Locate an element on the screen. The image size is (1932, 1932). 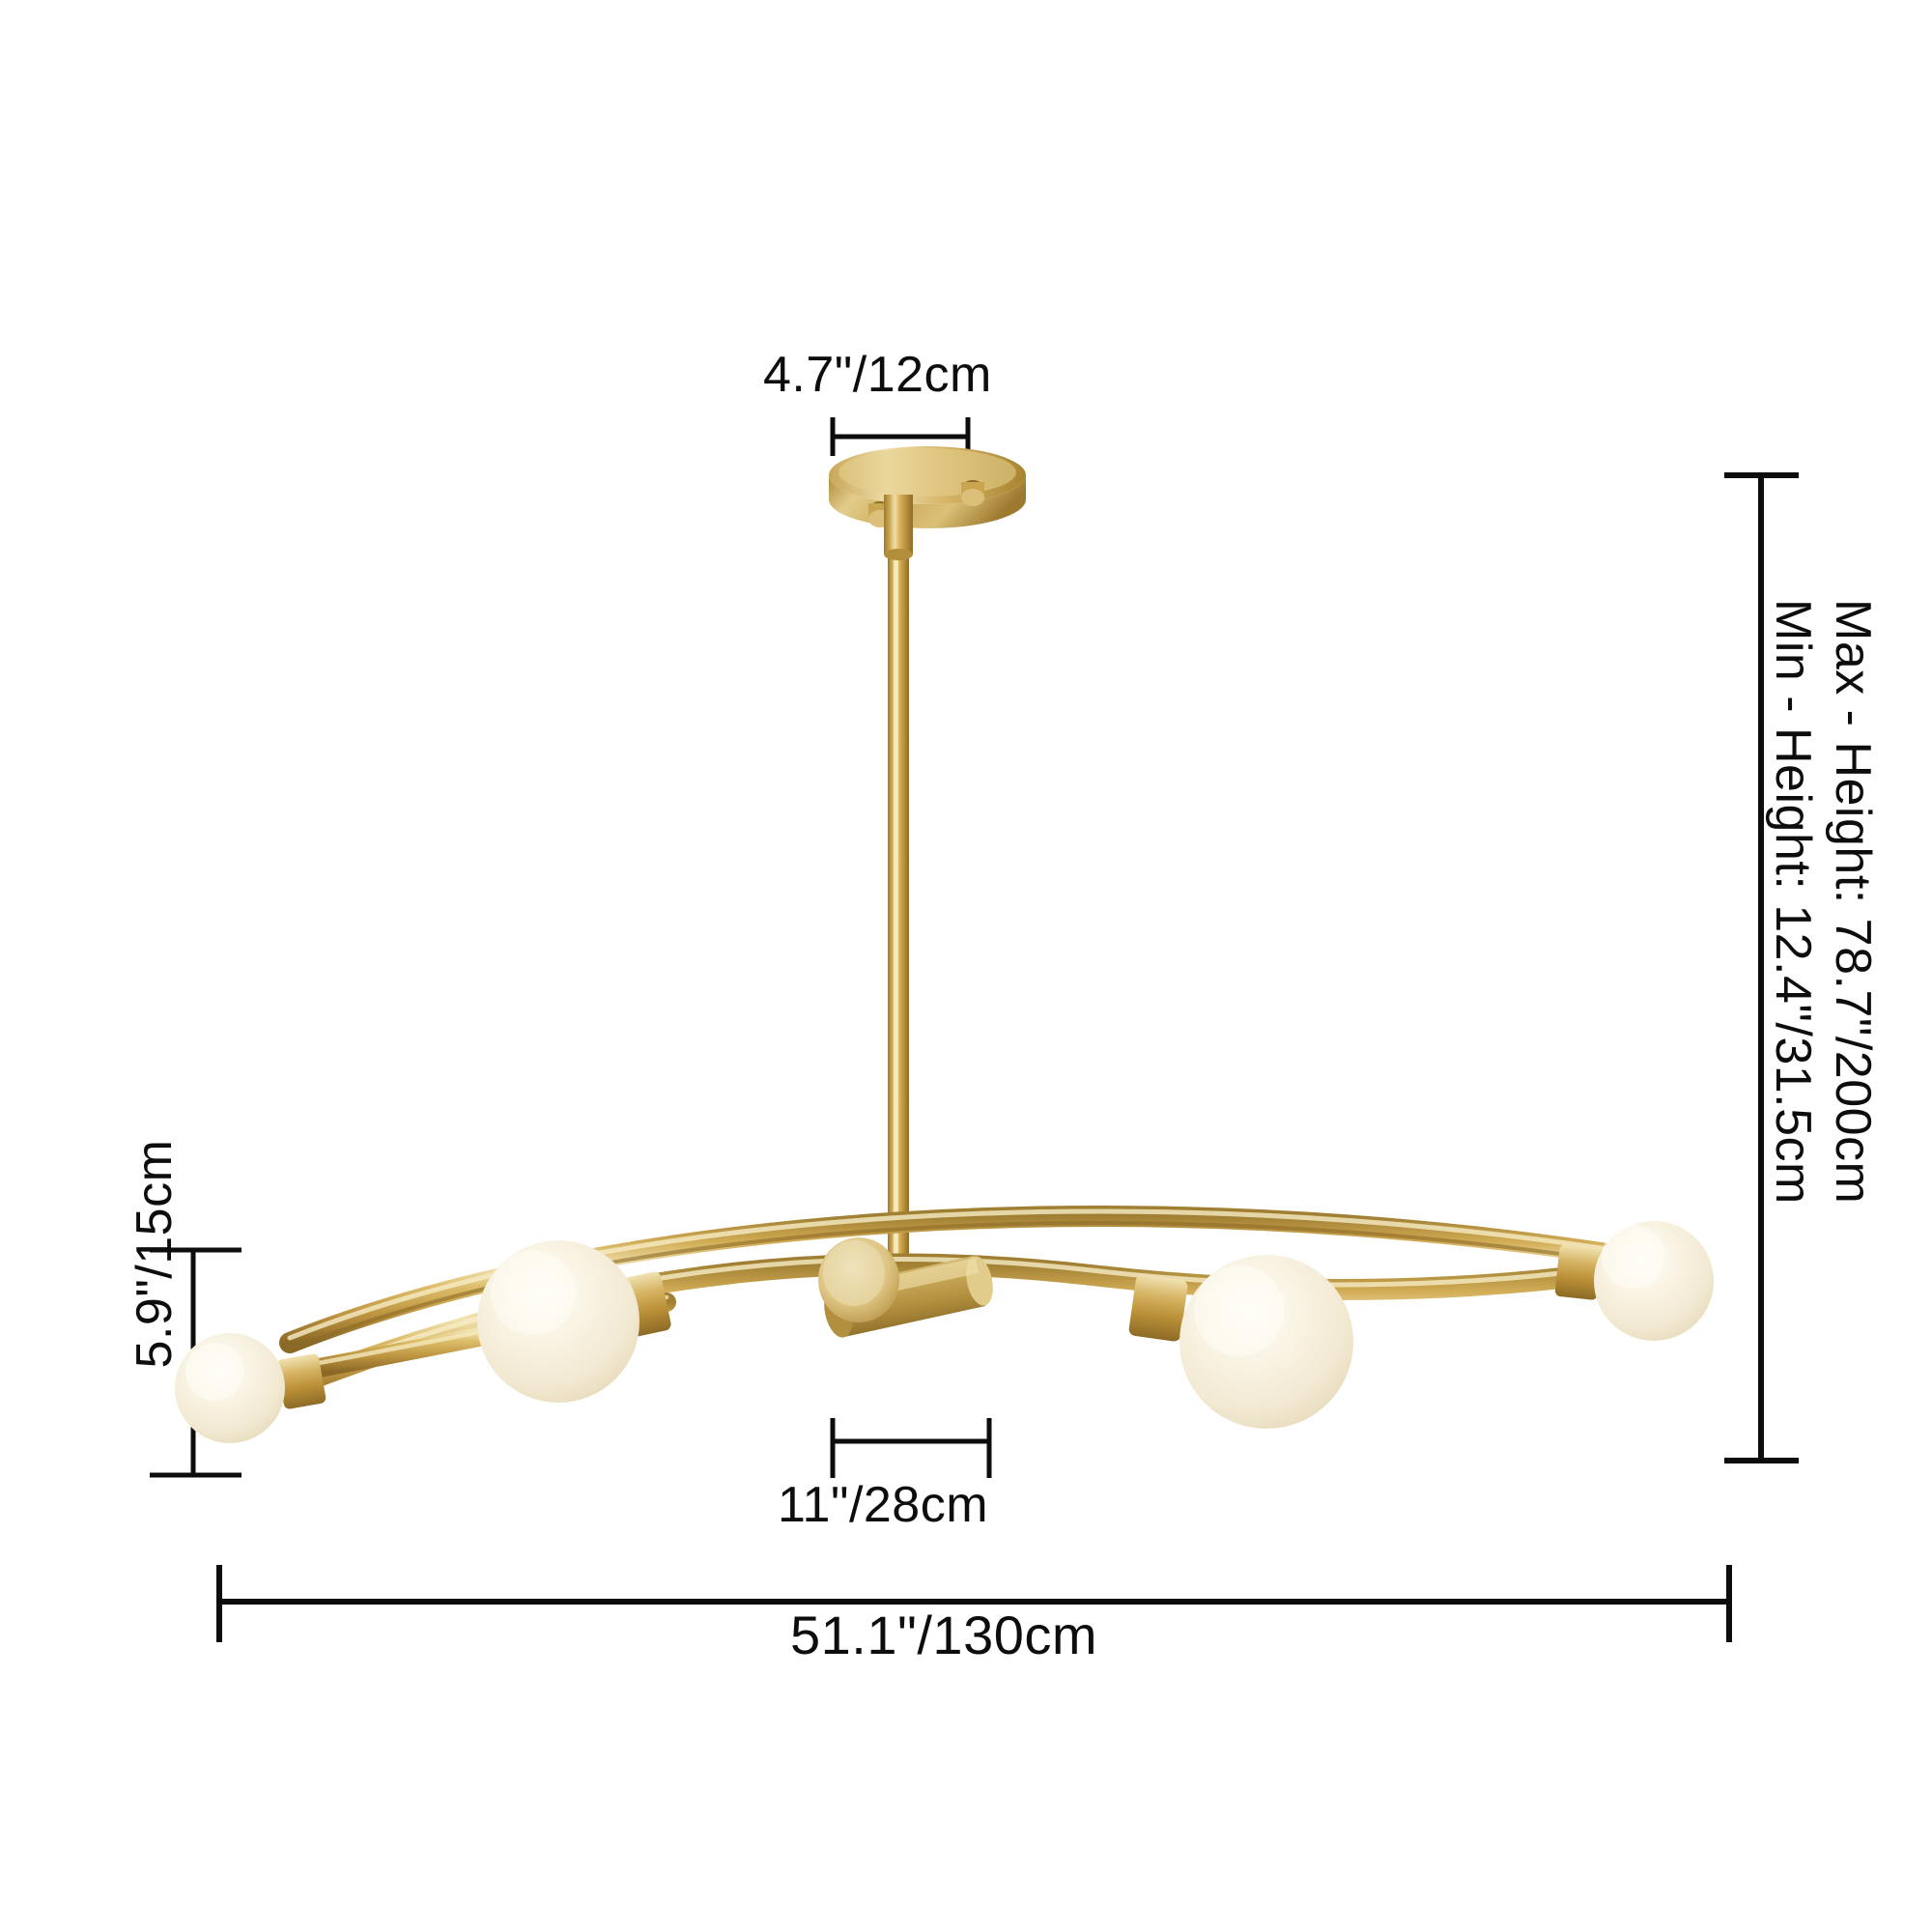
dimension-label-min-height: Min - Height: 12.4"/31.5cm is located at coordinates (1793, 902).